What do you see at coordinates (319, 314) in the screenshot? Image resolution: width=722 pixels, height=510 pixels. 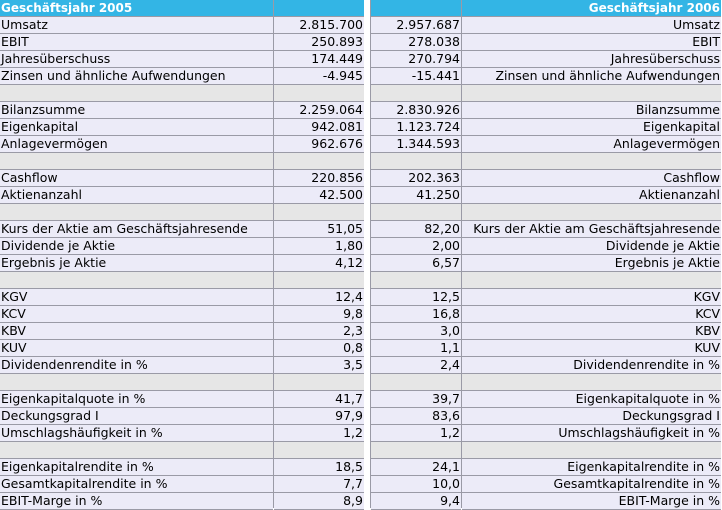 I see `value-2005: 9,8` at bounding box center [319, 314].